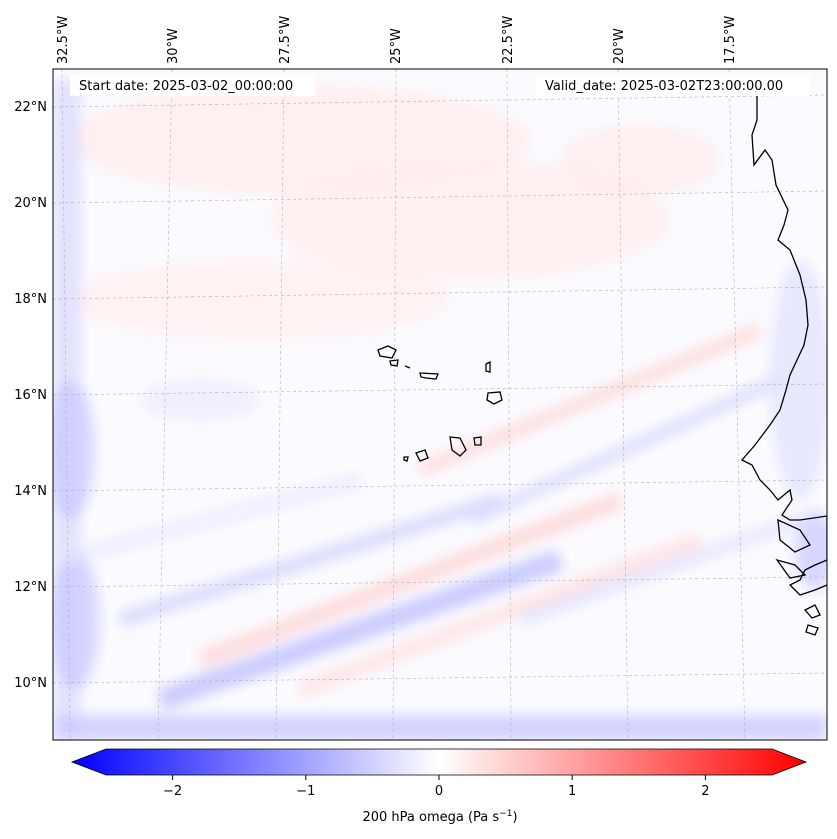  Describe the element at coordinates (812, 611) in the screenshot. I see `island-bijagos` at that location.